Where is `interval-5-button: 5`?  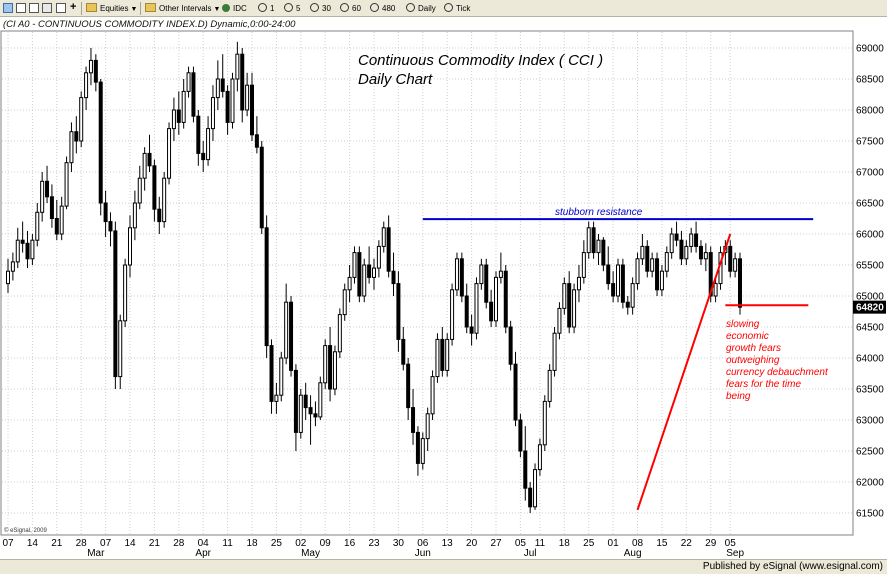
interval-5-button: 5 is located at coordinates (292, 8).